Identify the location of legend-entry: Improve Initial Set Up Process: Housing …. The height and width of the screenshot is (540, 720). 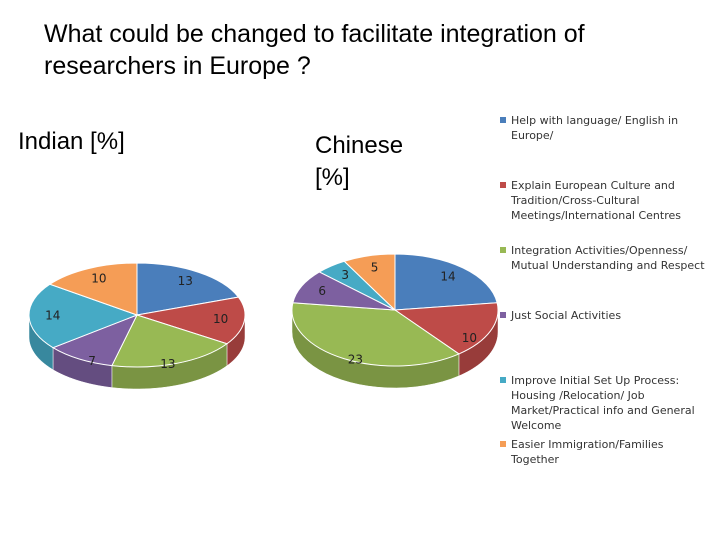
(603, 403).